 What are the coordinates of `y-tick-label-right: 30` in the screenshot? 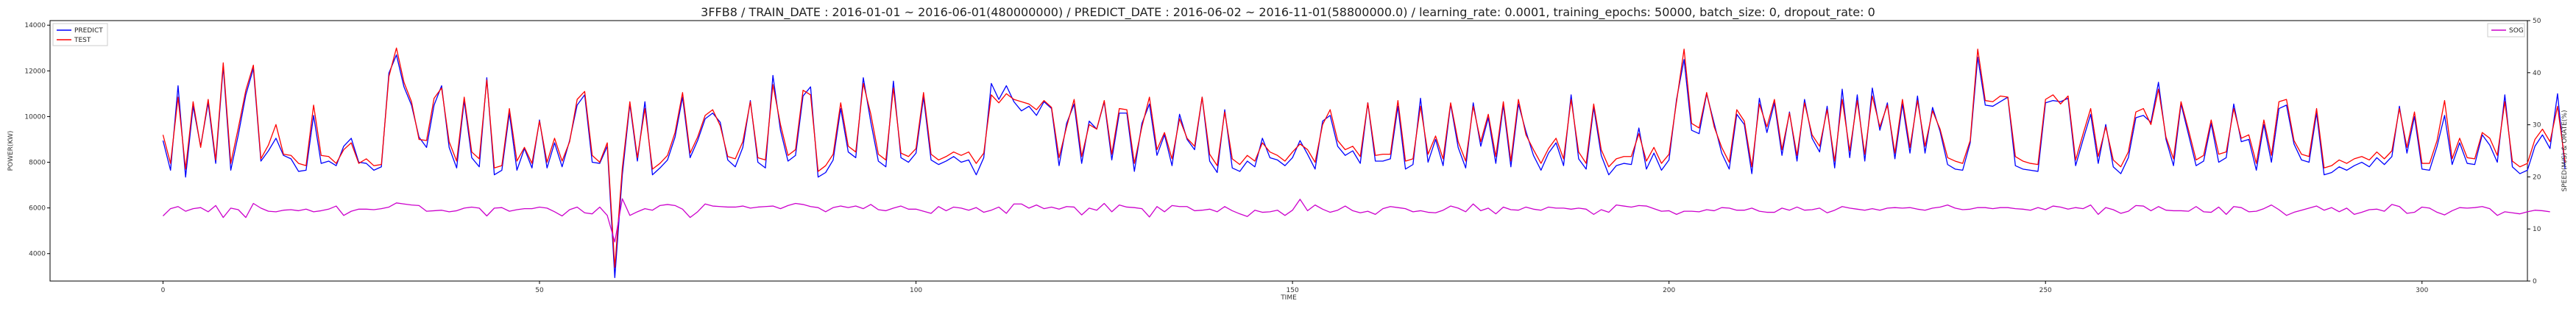 It's located at (2537, 126).